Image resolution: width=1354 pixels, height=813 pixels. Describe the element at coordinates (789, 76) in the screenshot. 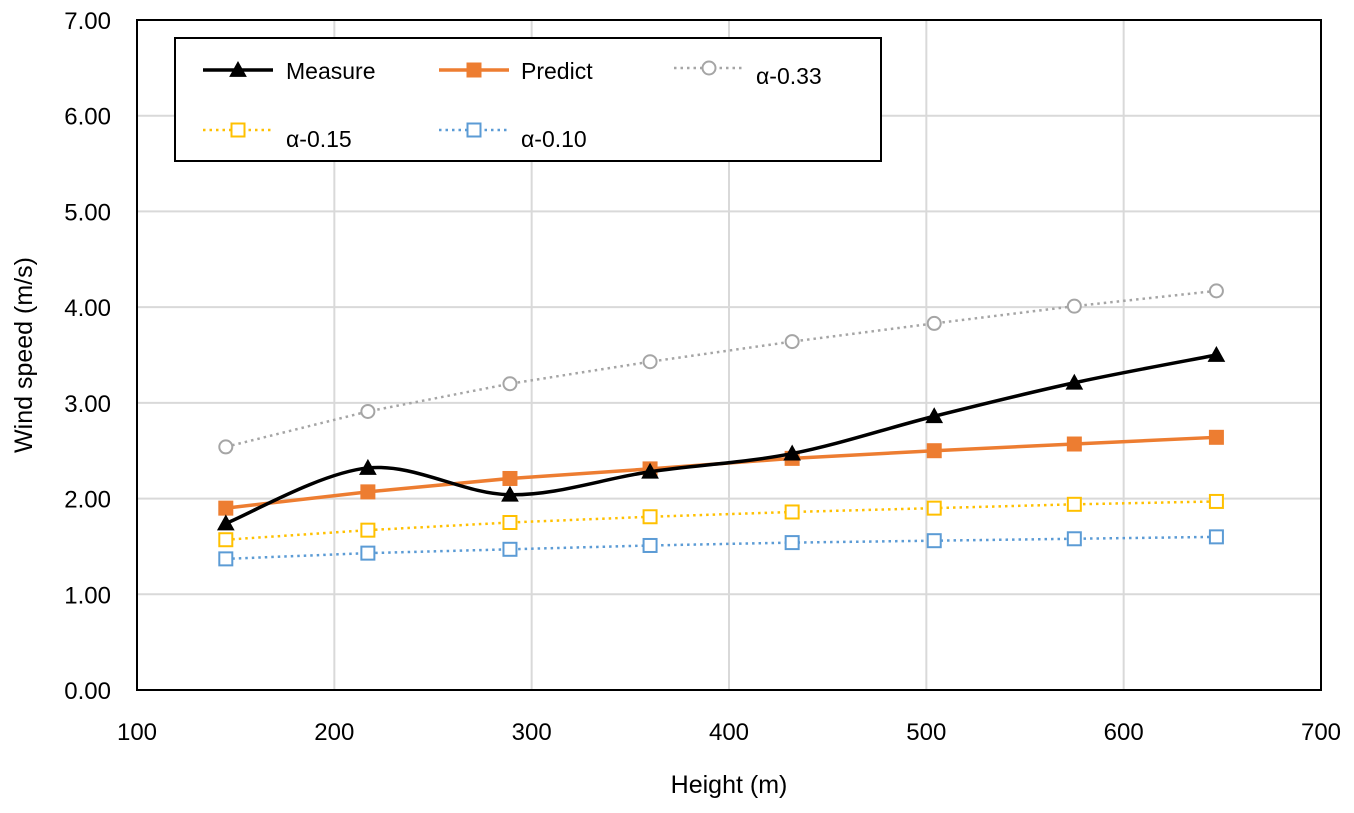

I see `legend-label: α-0.33` at that location.